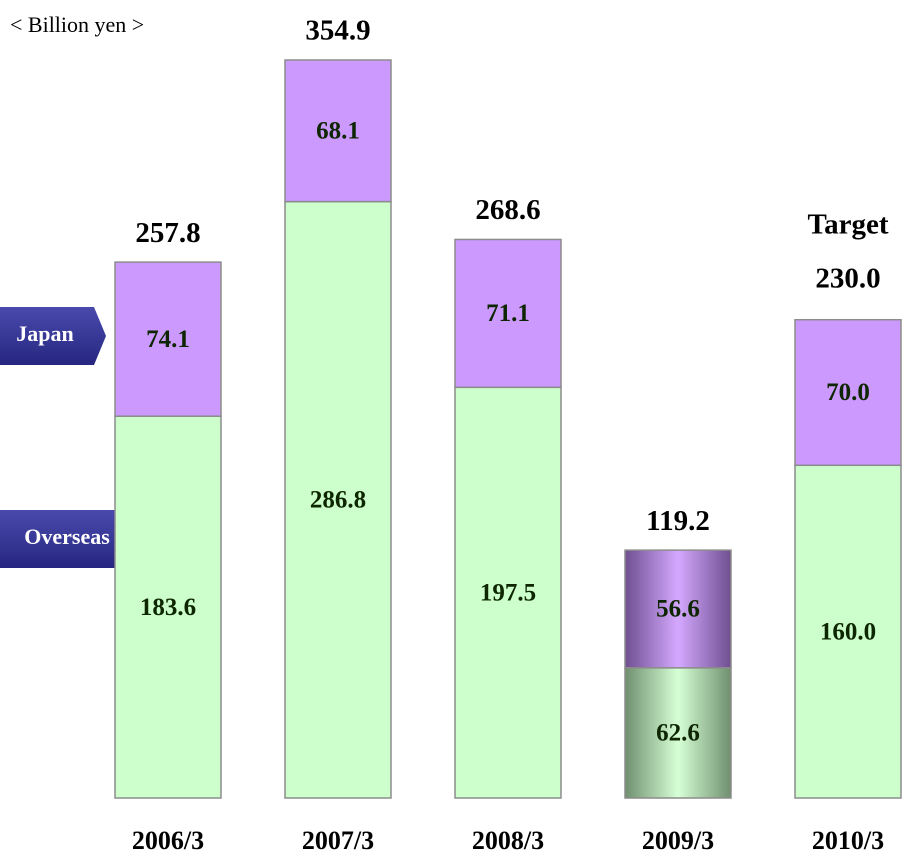  Describe the element at coordinates (337, 31) in the screenshot. I see `total-label: 354.9` at that location.